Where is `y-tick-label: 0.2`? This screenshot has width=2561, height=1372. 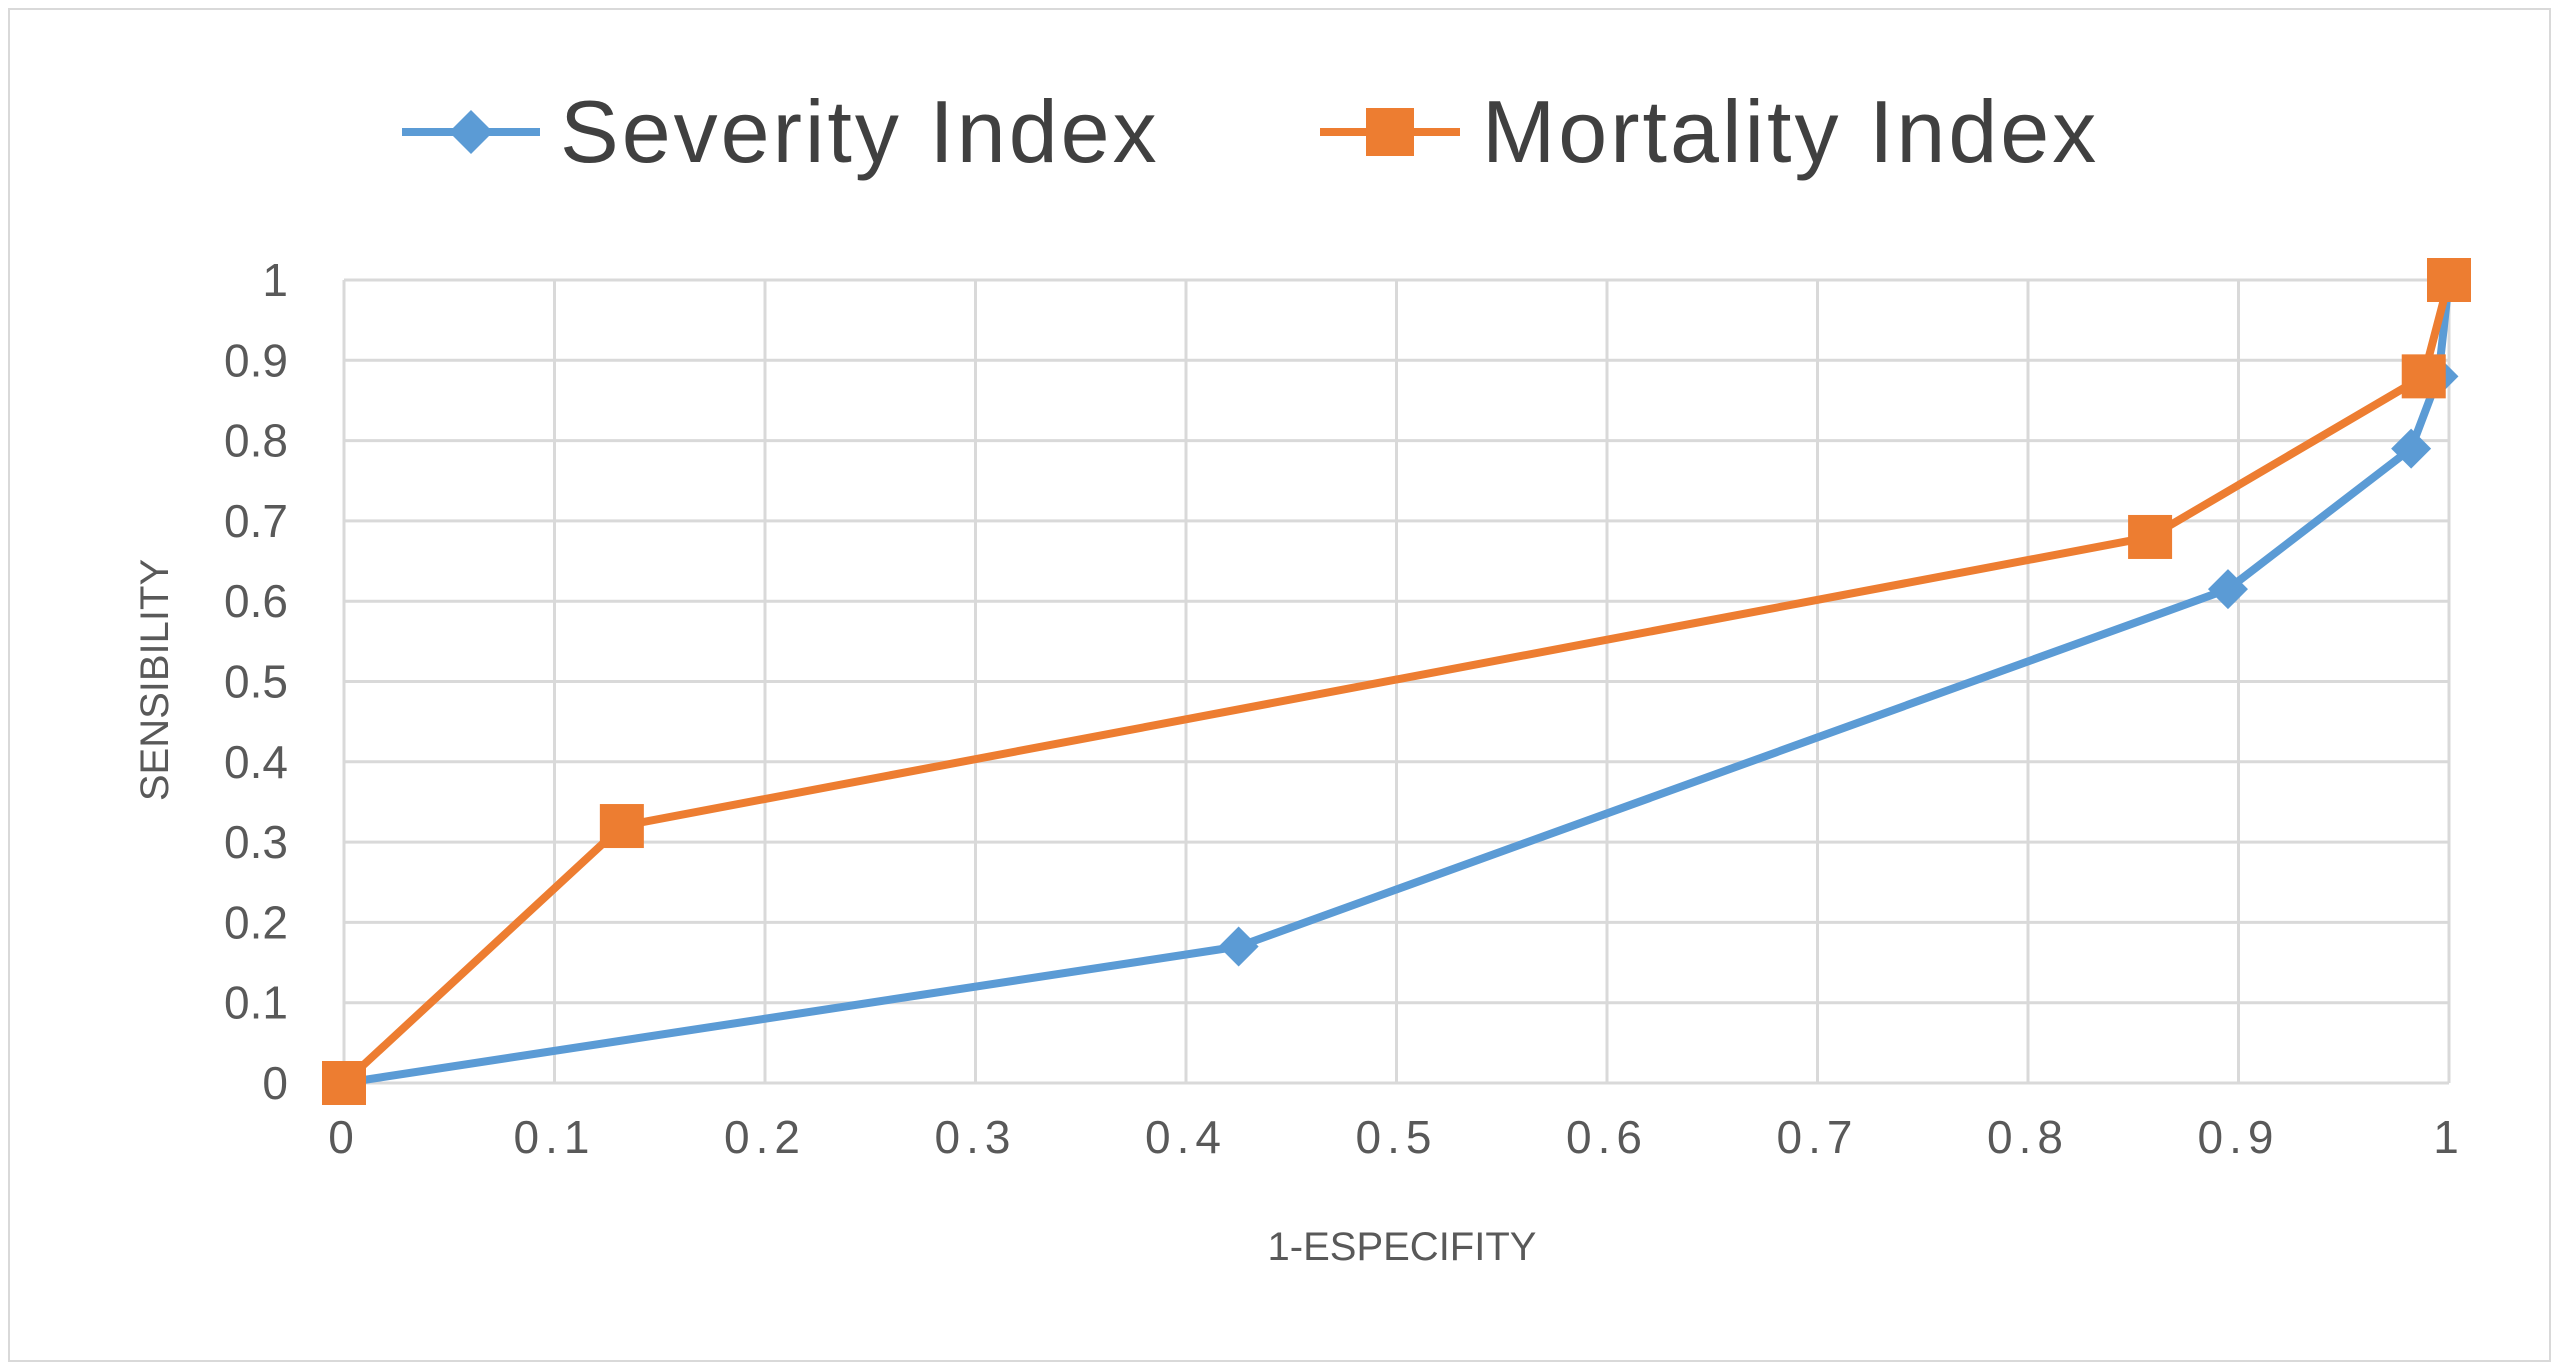 y-tick-label: 0.2 is located at coordinates (256, 922).